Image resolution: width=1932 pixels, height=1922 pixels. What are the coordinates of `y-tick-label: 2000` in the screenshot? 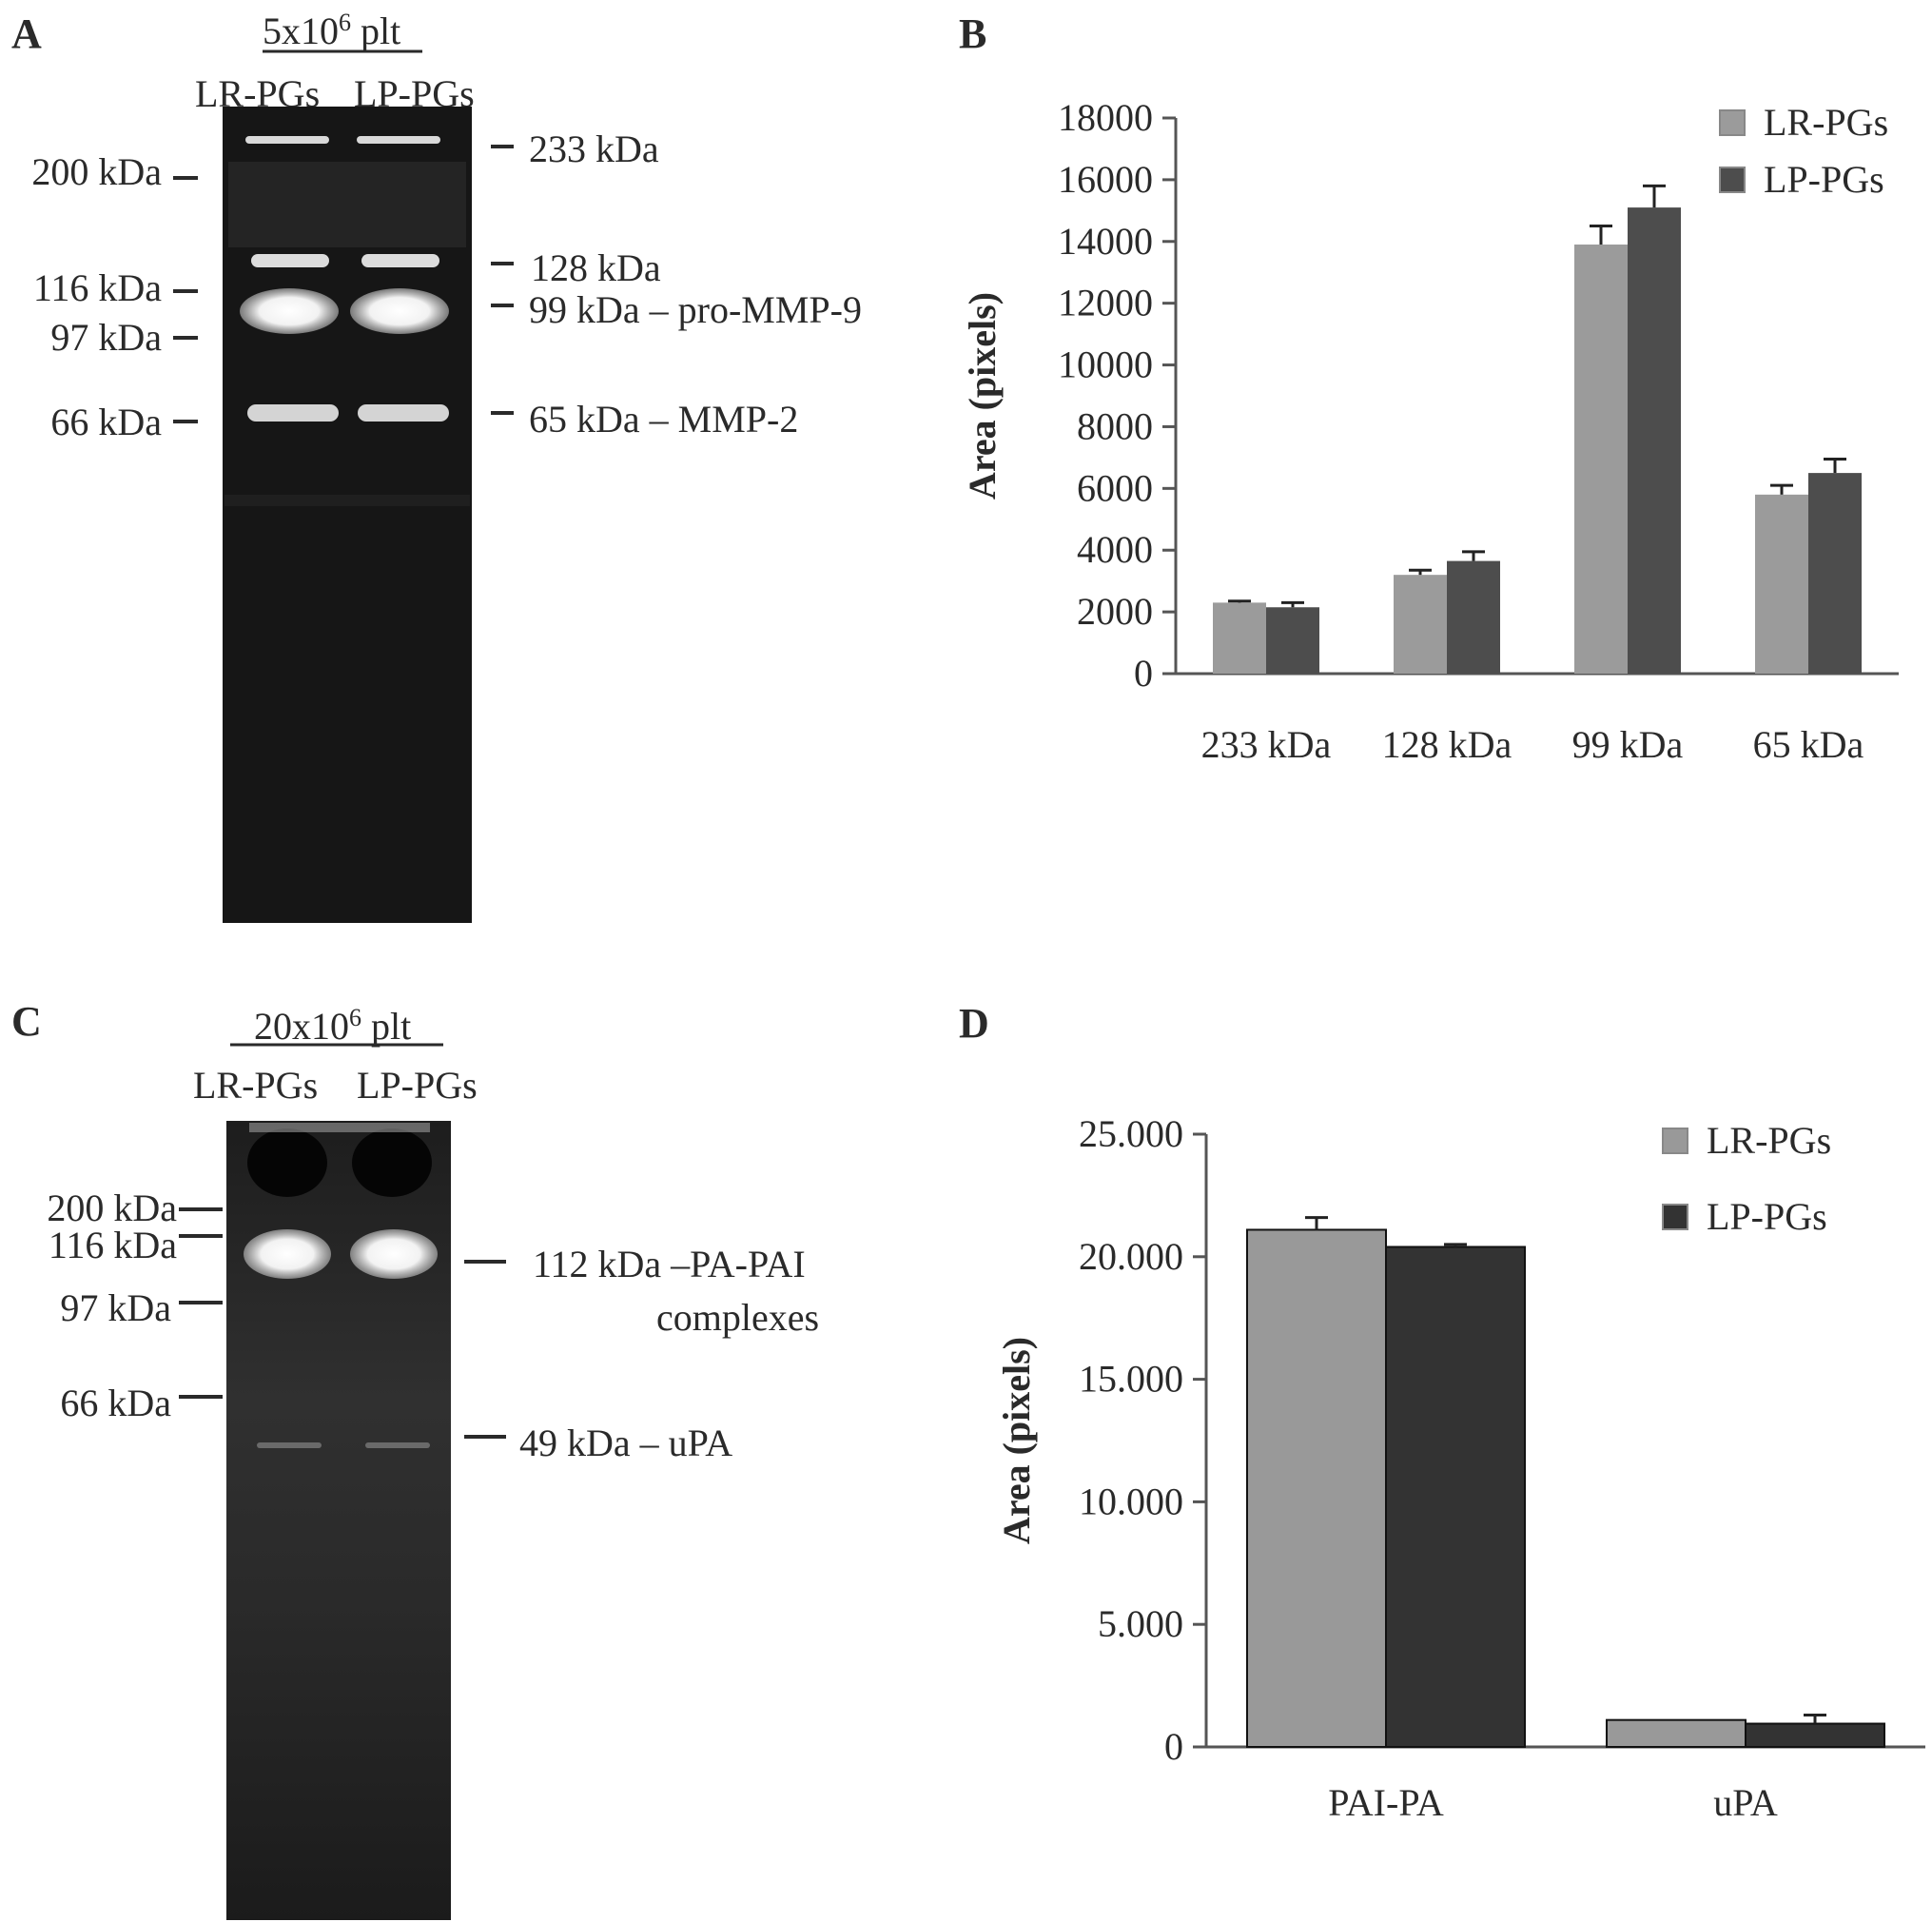 It's located at (1115, 611).